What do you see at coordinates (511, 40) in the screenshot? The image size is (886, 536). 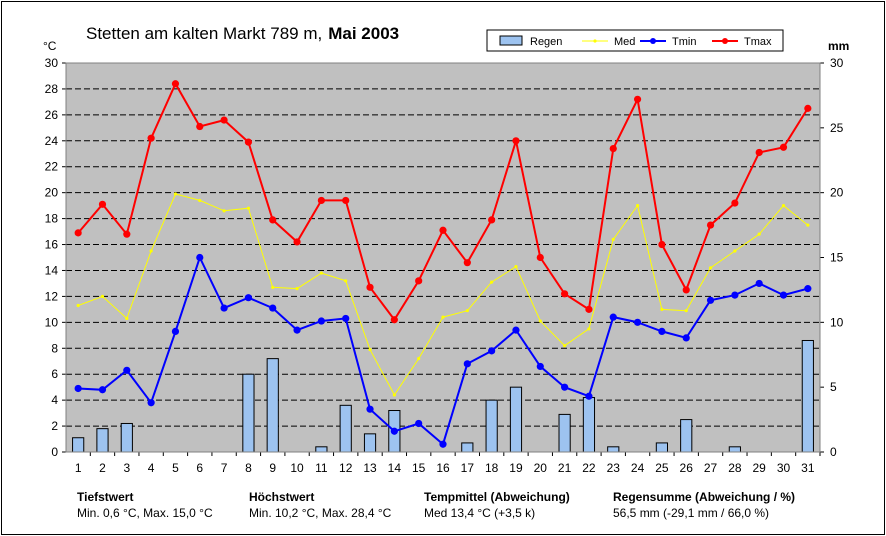 I see `legend-swatch` at bounding box center [511, 40].